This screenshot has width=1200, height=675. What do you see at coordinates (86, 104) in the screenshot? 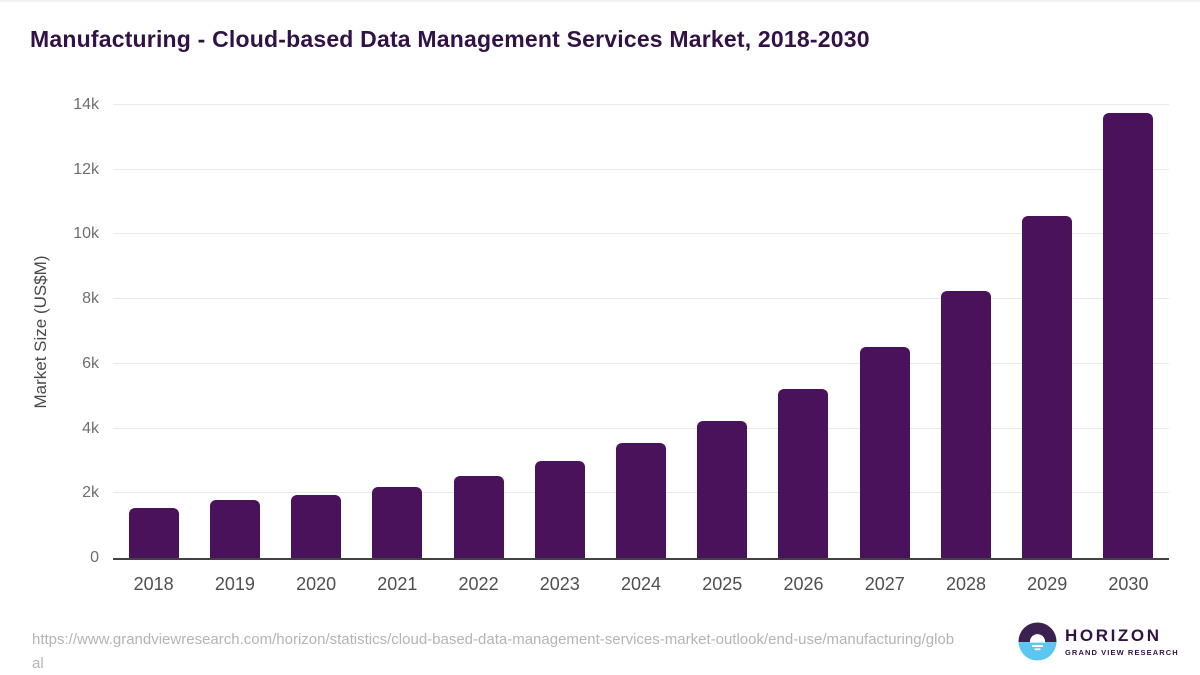
I see `y-tick-label-14k: 14k` at bounding box center [86, 104].